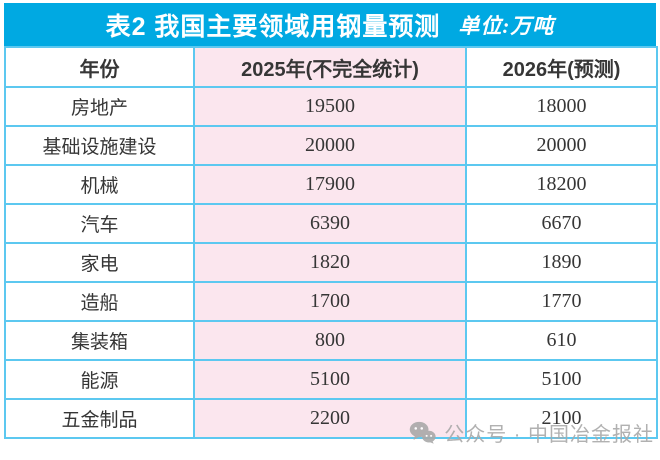 Image resolution: width=660 pixels, height=460 pixels. I want to click on table-title: 表2 我国主要领域用钢量预测, so click(273, 26).